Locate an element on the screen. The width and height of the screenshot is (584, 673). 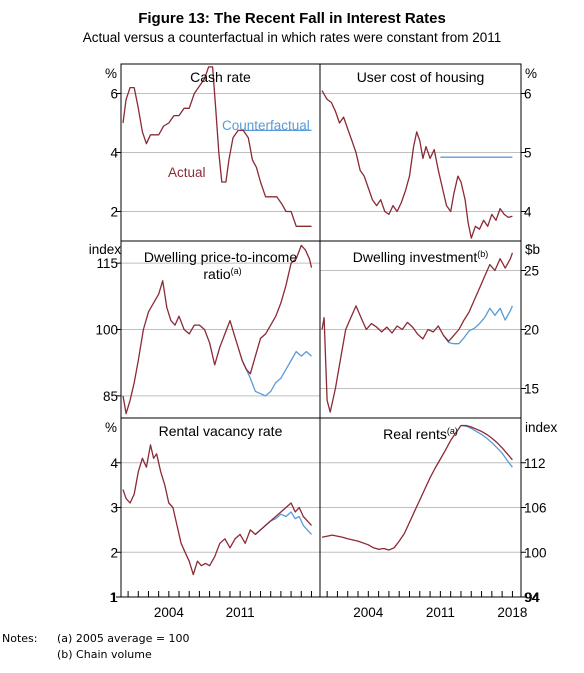
panel-title: Real rents(a) is located at coordinates (420, 434).